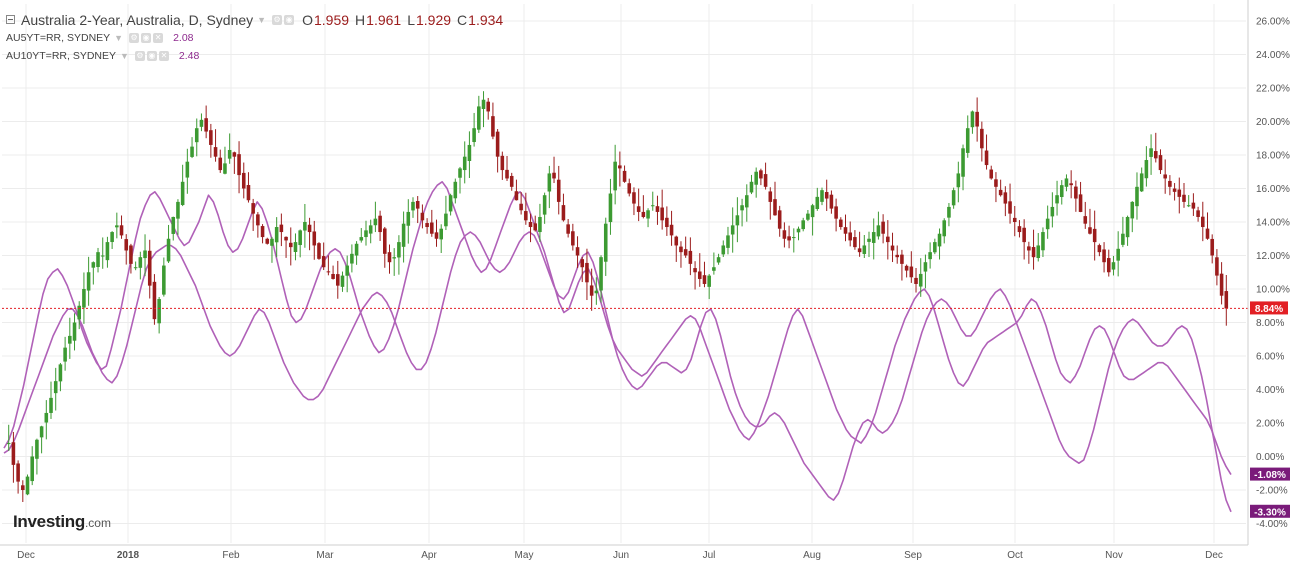 This screenshot has height=564, width=1297. Describe the element at coordinates (1273, 55) in the screenshot. I see `y-tick-label: 24.00%` at that location.